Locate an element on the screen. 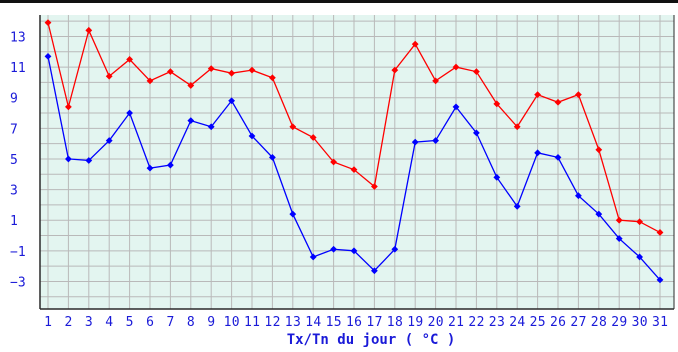  x-tick-label: 15 is located at coordinates (334, 322).